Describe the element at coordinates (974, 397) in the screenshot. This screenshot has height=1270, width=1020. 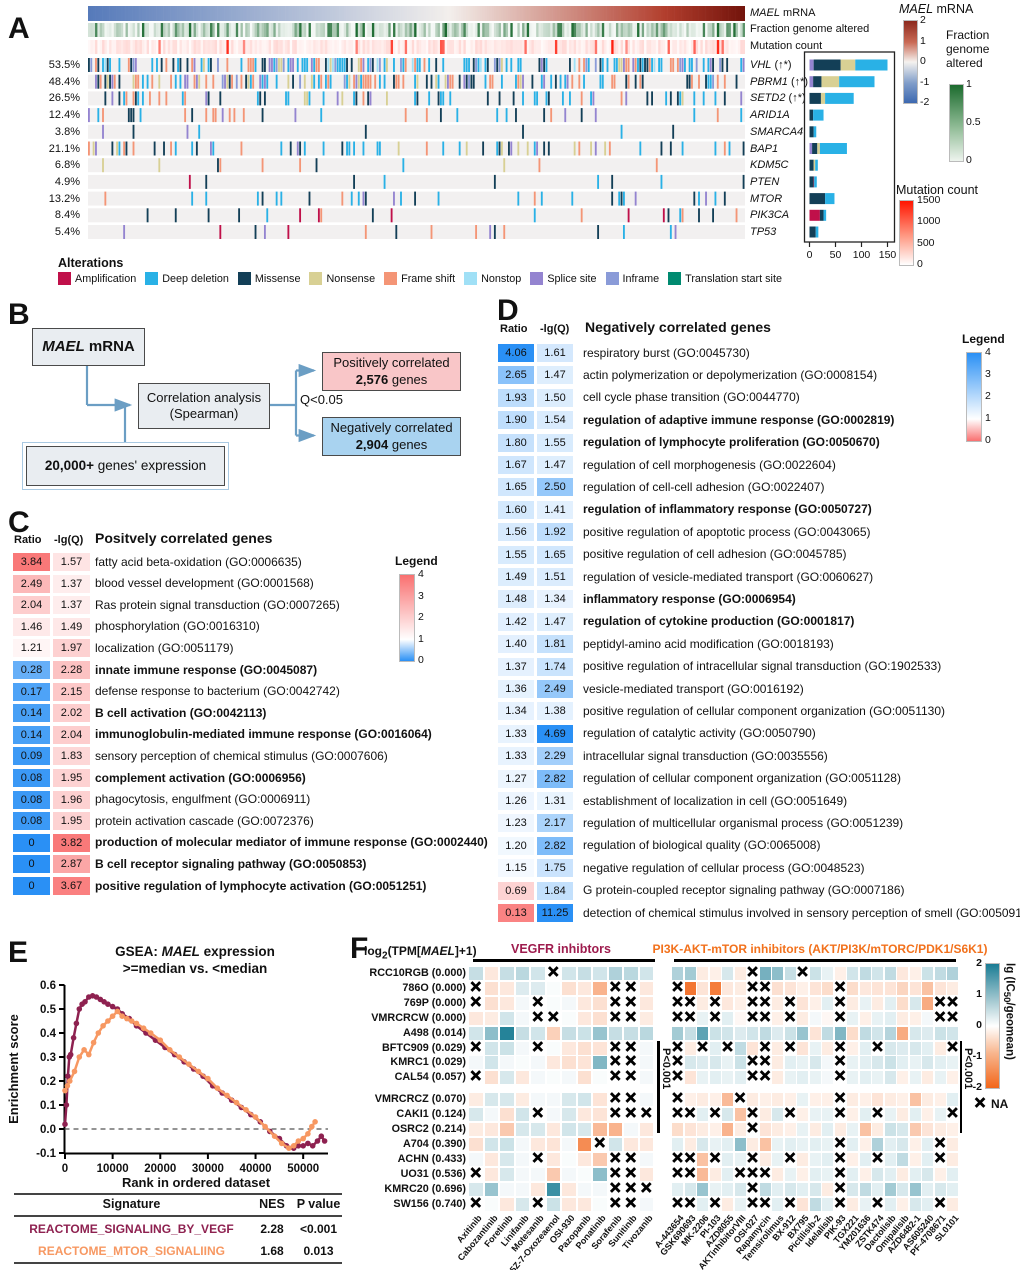
I see `neg-legend-colorbar` at that location.